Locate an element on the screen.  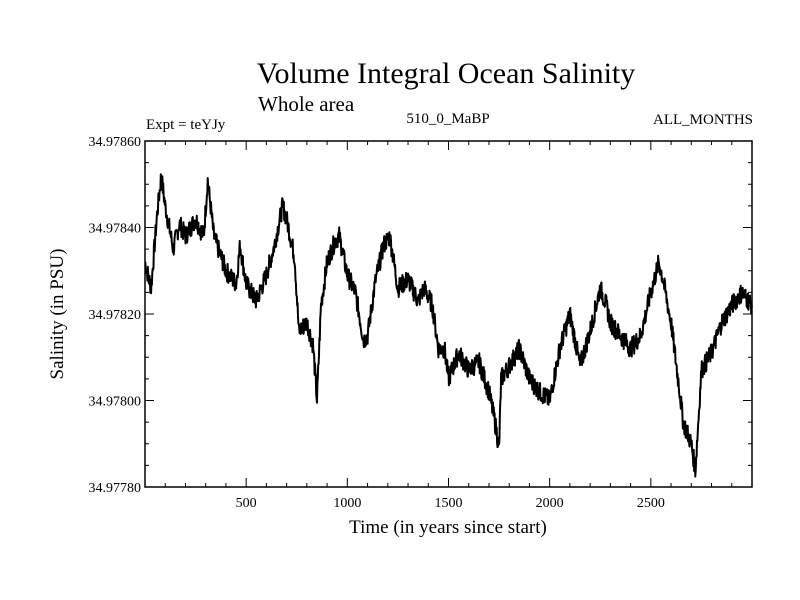
x-tick-label: 500 is located at coordinates (246, 503).